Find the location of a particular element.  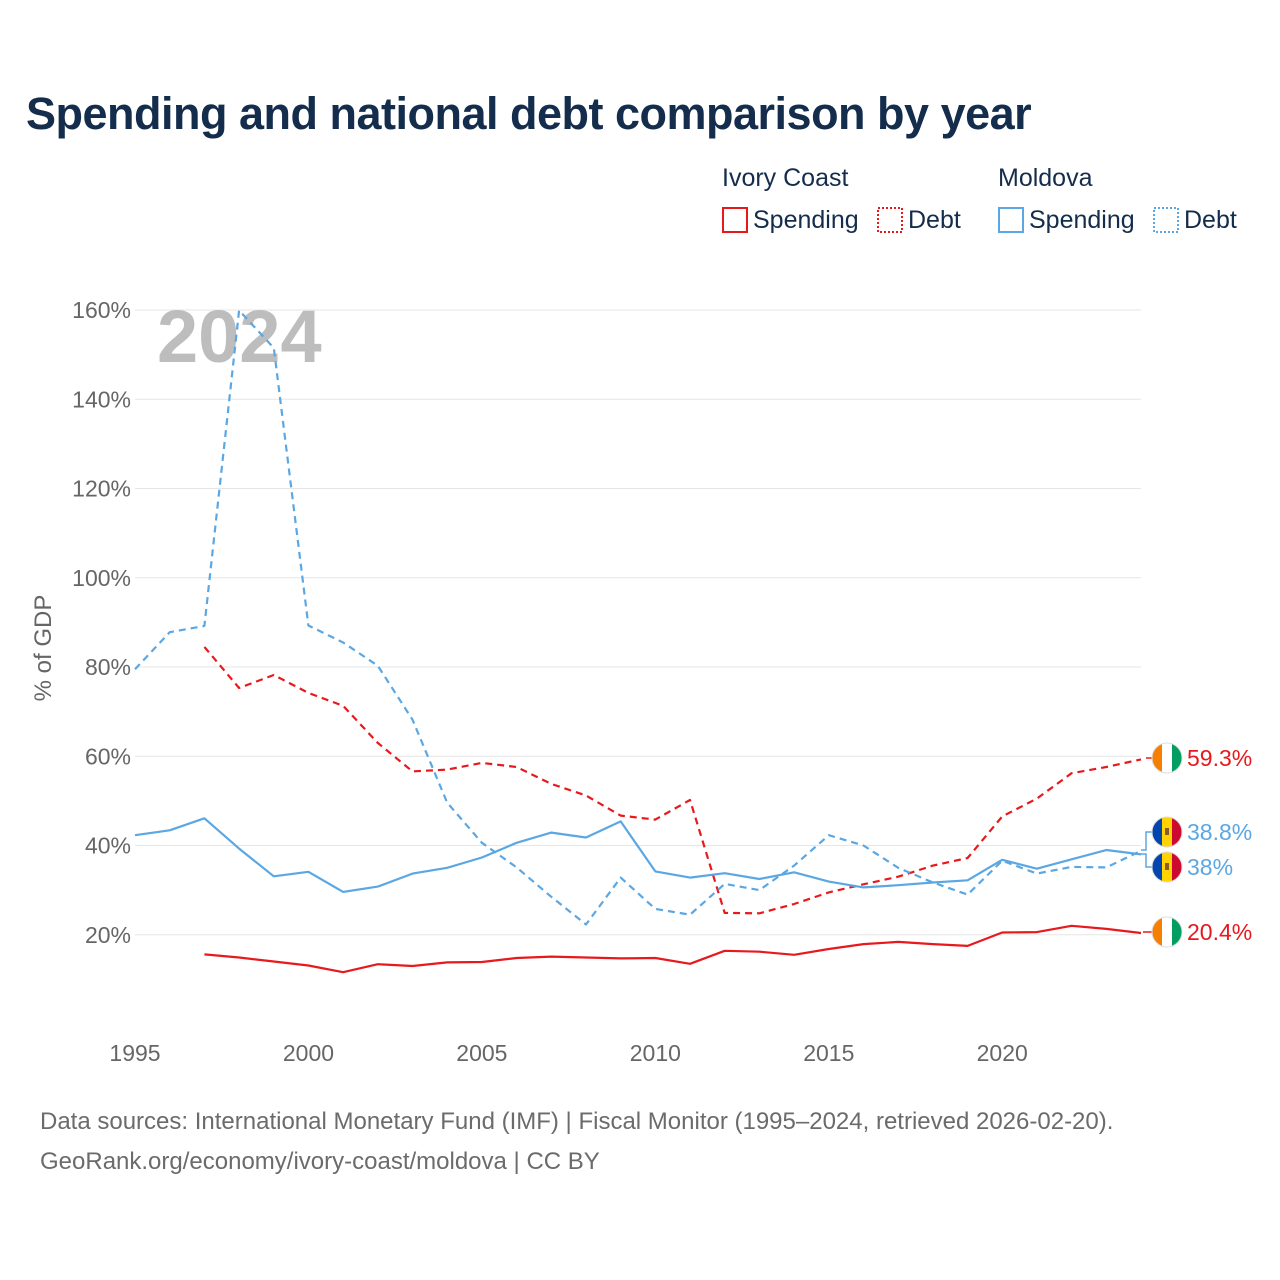

end-label-moldova-spending: 38% is located at coordinates (1210, 867).